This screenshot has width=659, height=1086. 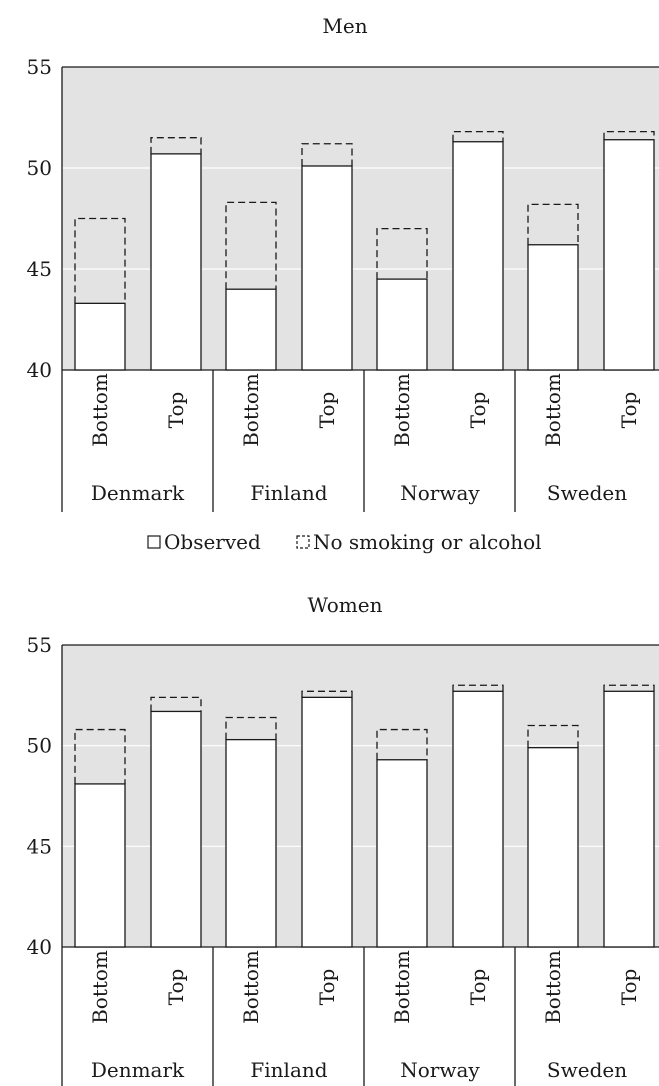 I want to click on legend-observed-label: Observed, so click(x=212, y=542).